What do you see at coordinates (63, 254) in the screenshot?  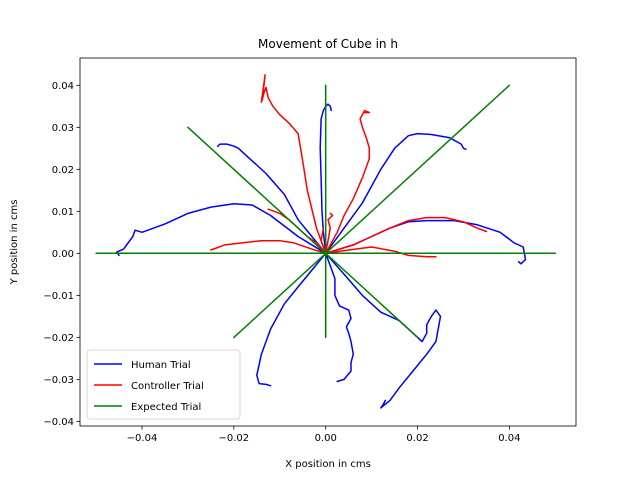 I see `y-tick-label-4: 0.00` at bounding box center [63, 254].